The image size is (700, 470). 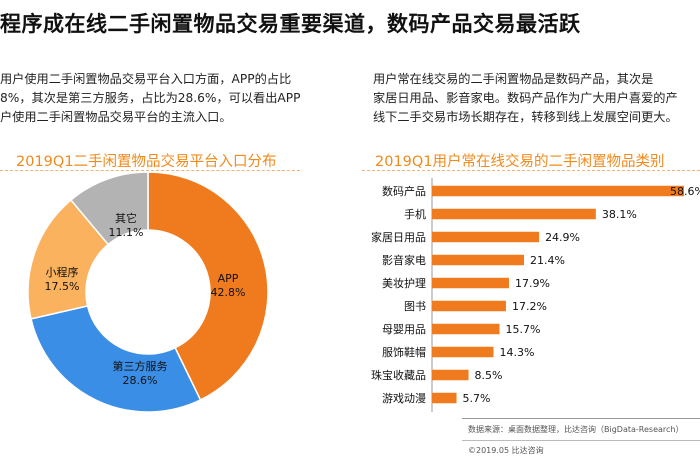 I want to click on bar-category-label: 影音家电, so click(x=404, y=260).